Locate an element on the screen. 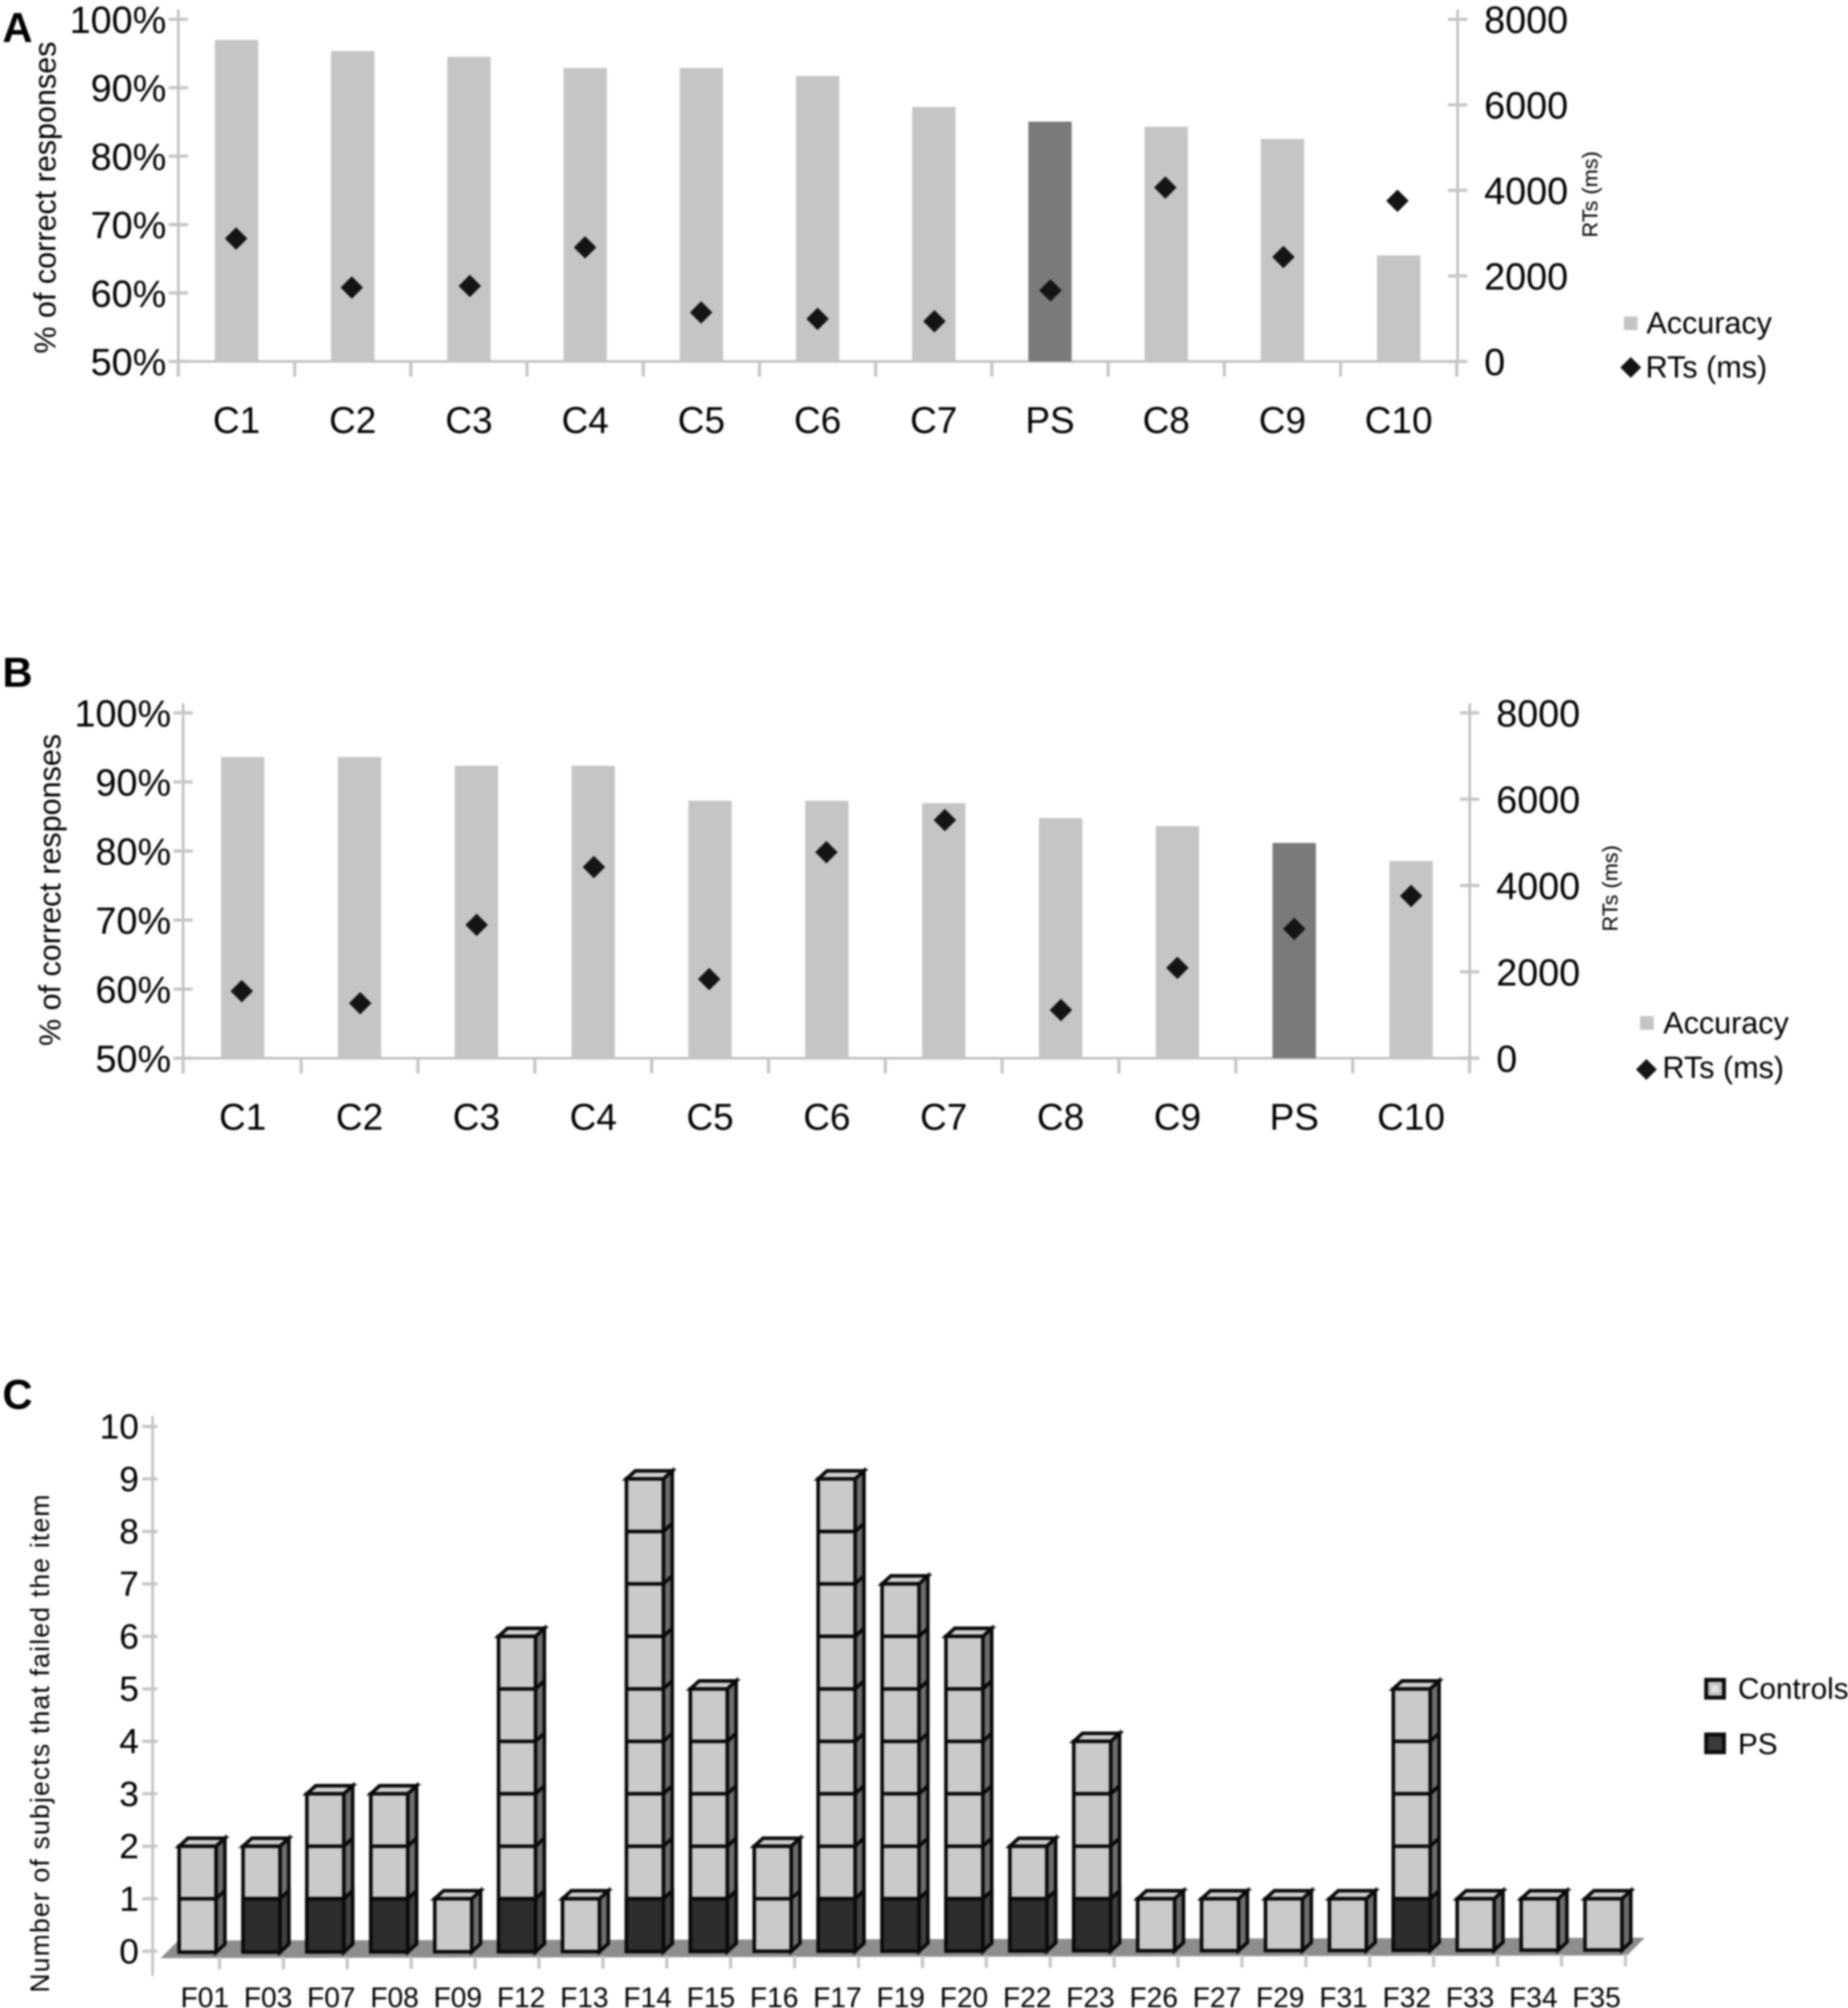  svg-text: 2 is located at coordinates (129, 1847).